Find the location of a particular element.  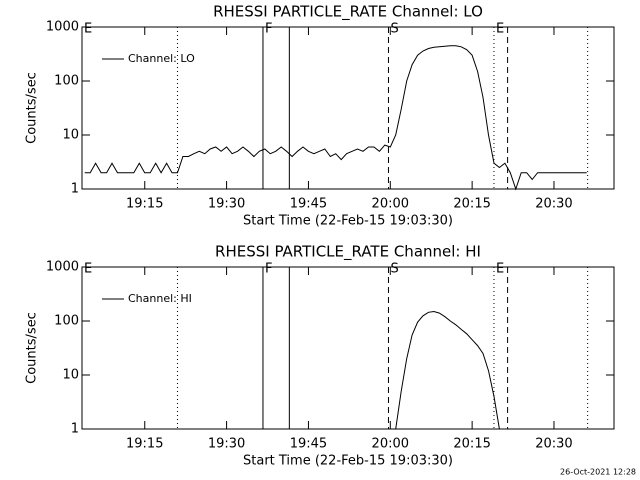

legend-label: Channel: HI is located at coordinates (160, 298).